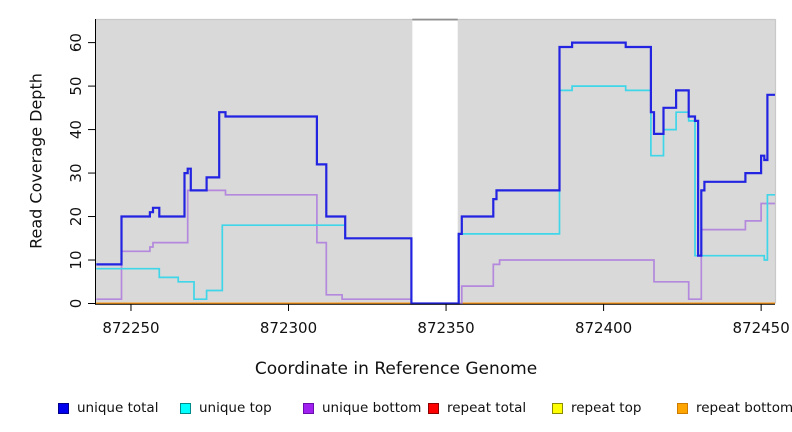 This screenshot has width=792, height=432. What do you see at coordinates (76, 129) in the screenshot?
I see `y-tick-label: 40` at bounding box center [76, 129].